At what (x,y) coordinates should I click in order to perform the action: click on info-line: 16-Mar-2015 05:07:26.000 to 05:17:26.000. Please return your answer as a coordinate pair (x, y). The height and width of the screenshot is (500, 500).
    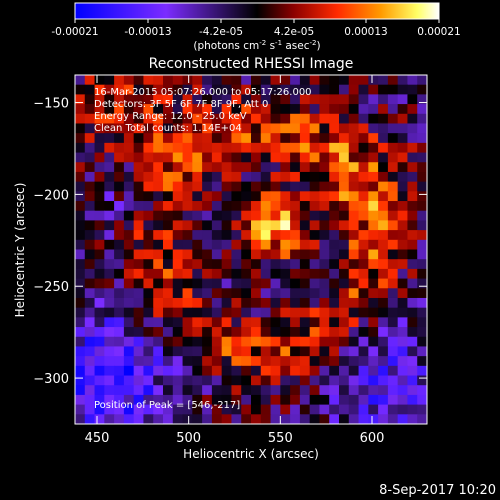
    Looking at the image, I should click on (203, 92).